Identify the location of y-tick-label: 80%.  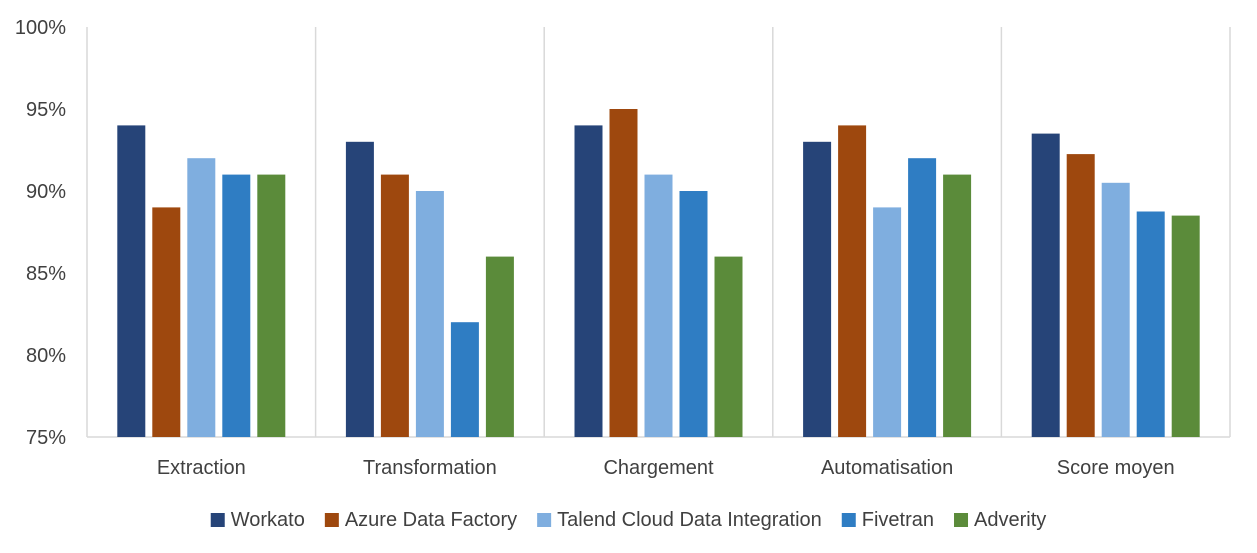
(46, 356).